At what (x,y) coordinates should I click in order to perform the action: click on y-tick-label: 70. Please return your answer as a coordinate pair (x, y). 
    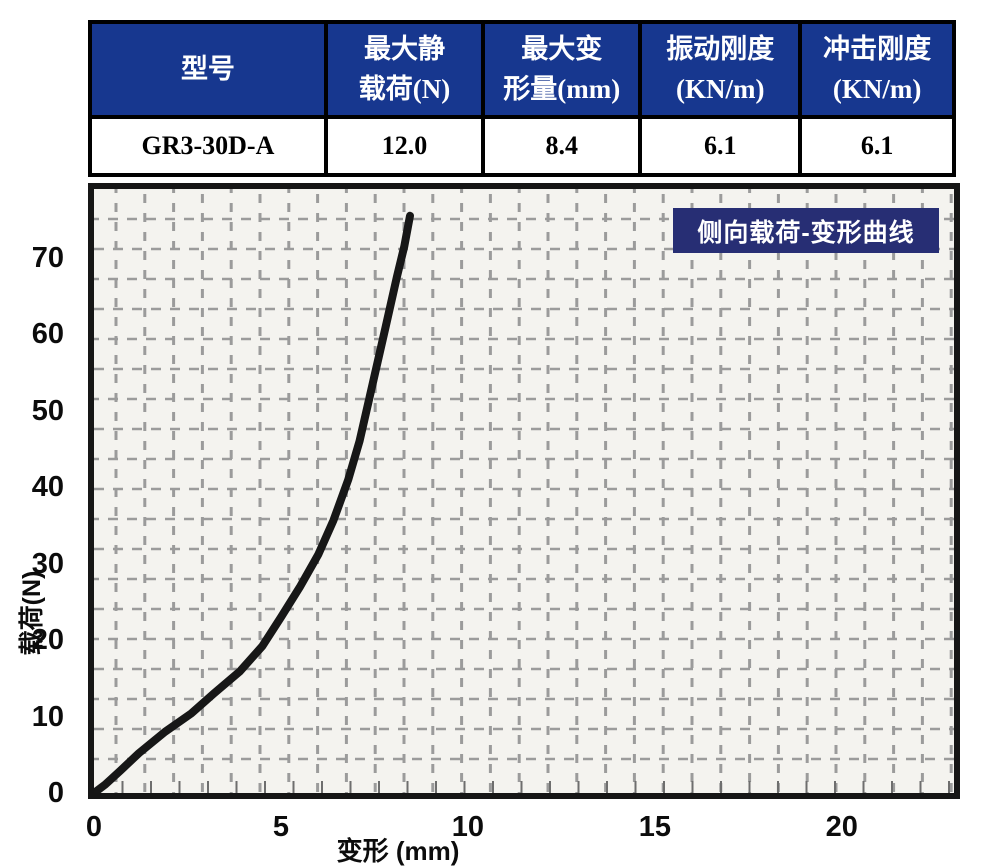
    Looking at the image, I should click on (47, 257).